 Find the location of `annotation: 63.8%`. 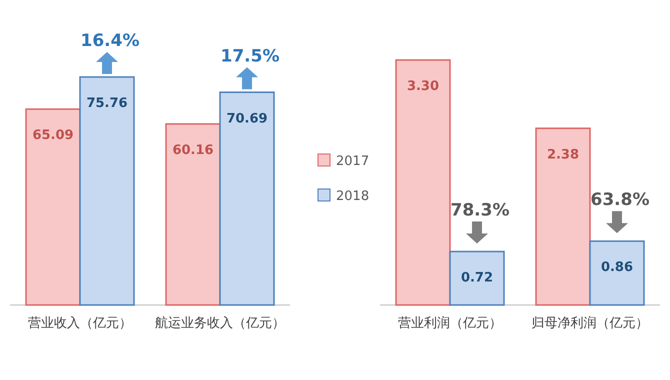

annotation: 63.8% is located at coordinates (620, 200).